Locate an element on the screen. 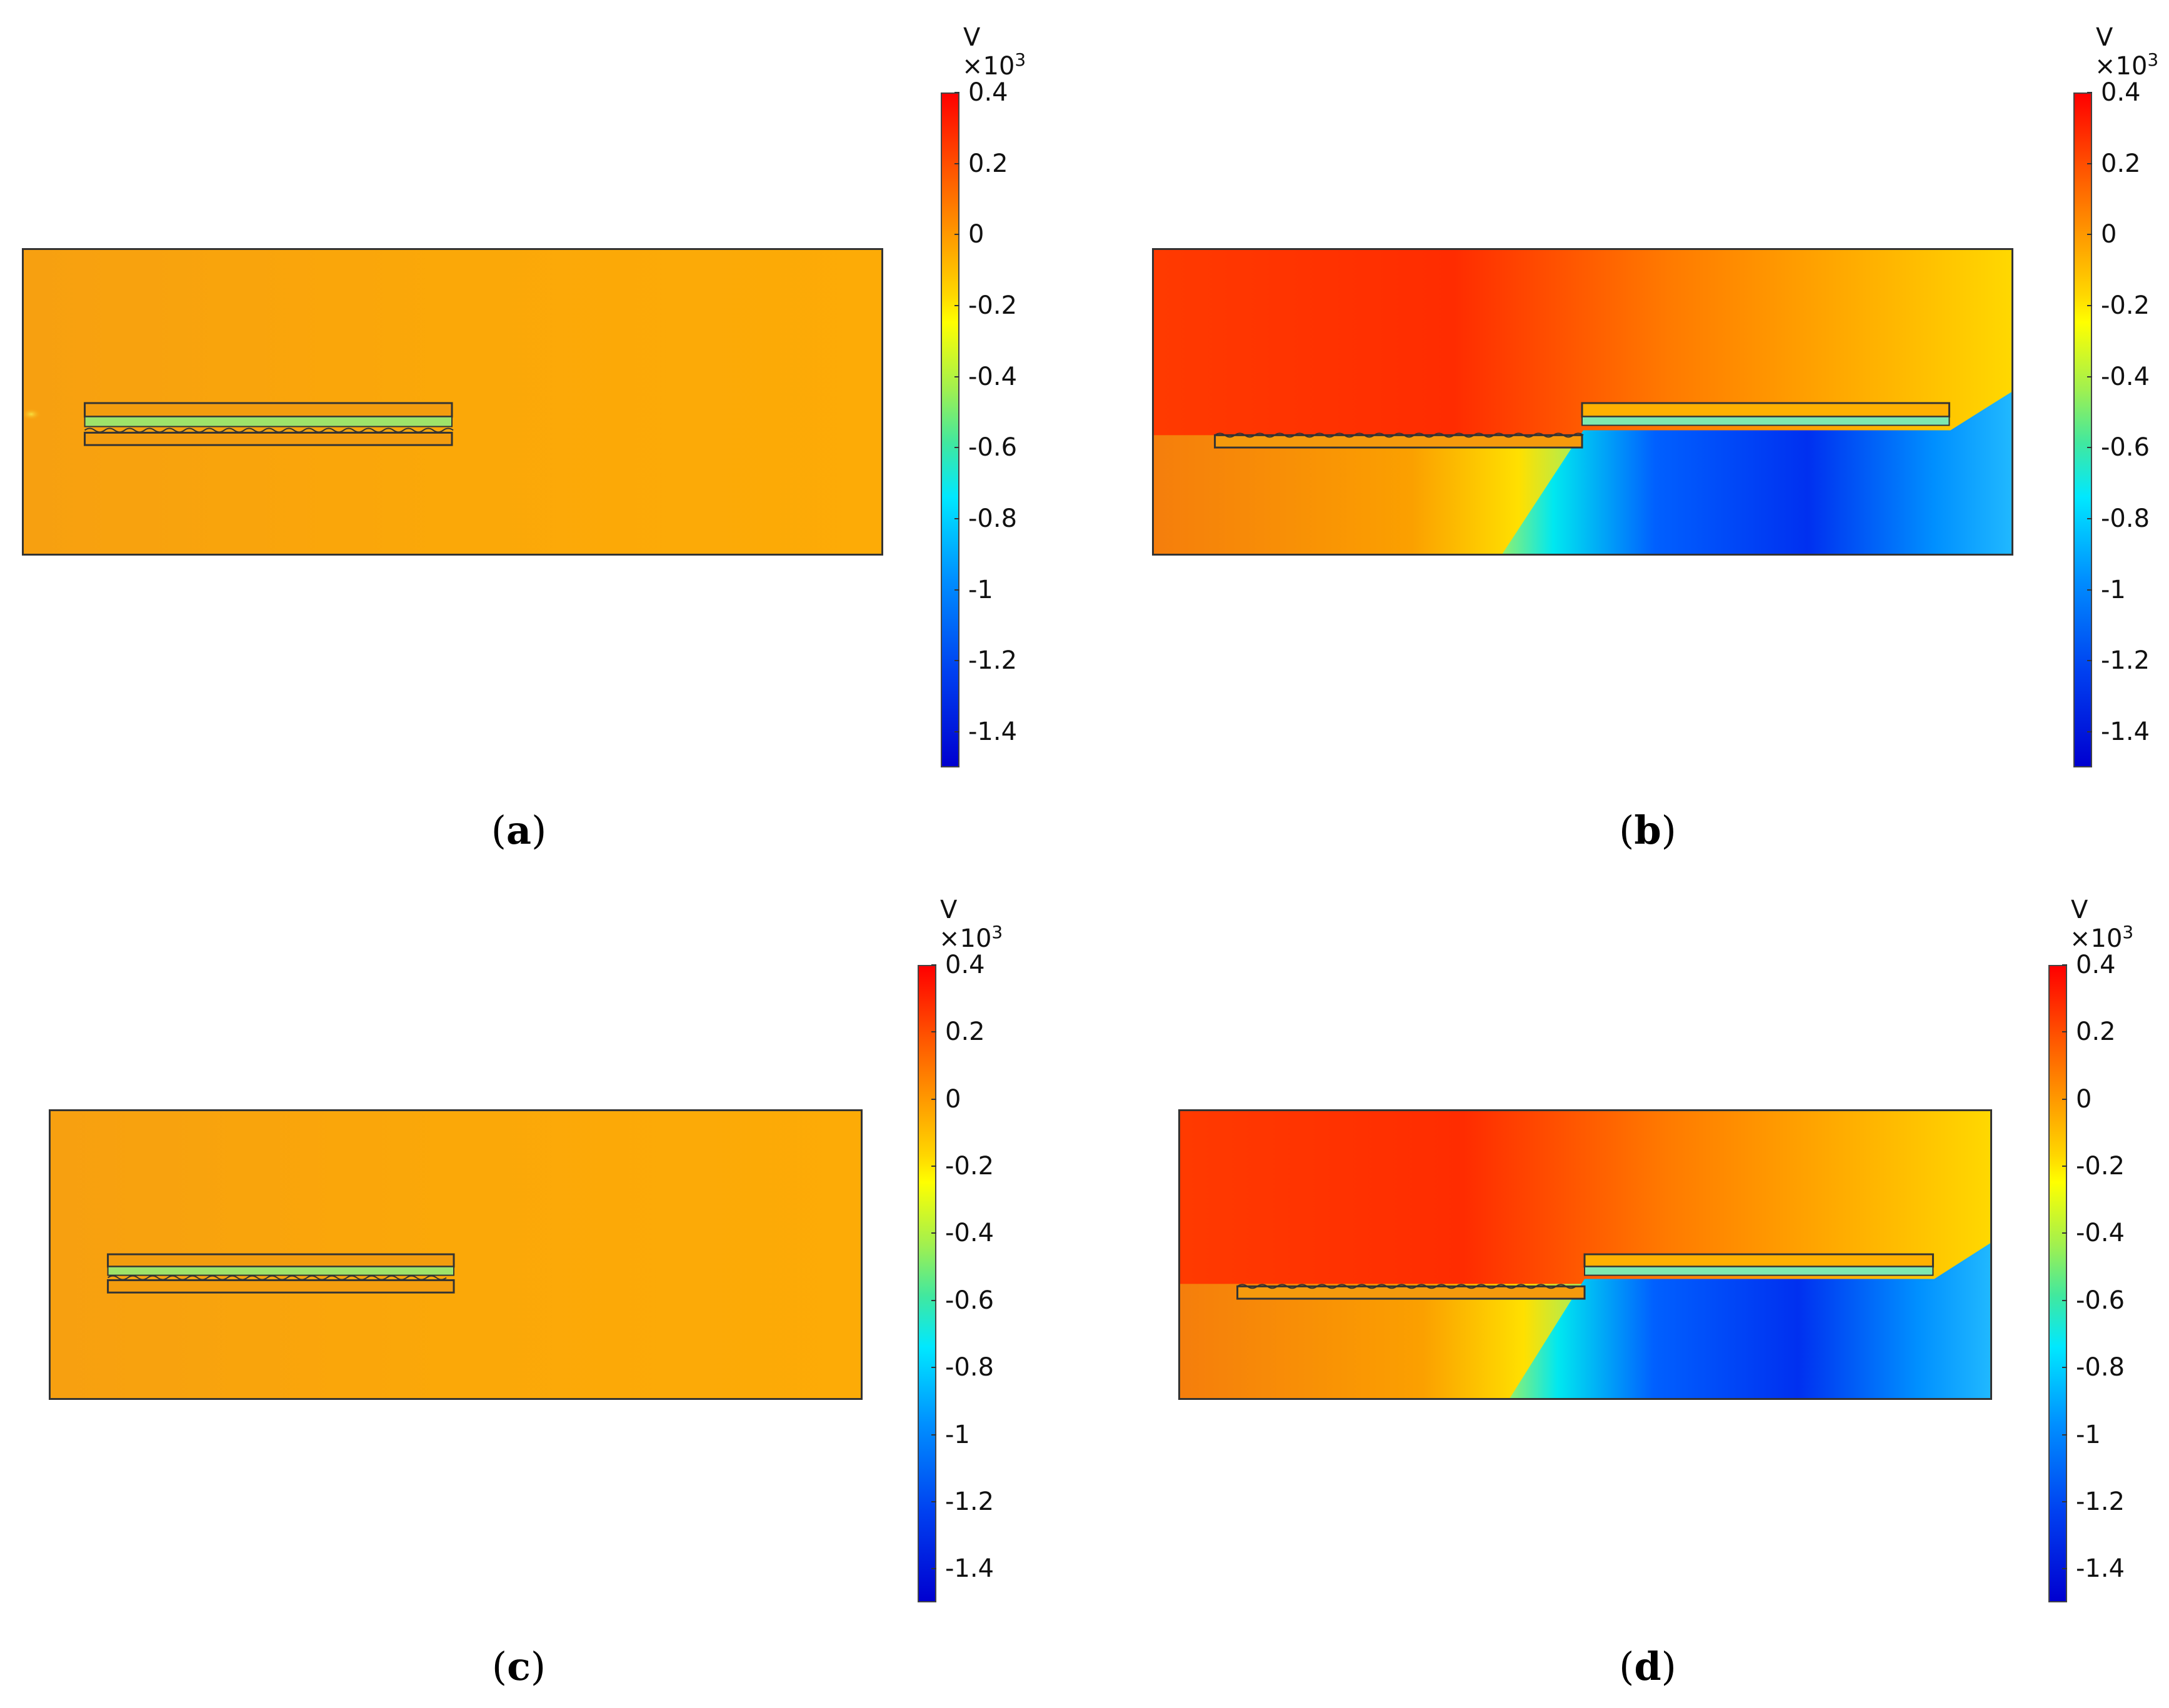 Image resolution: width=2169 pixels, height=1708 pixels. potential-field-a is located at coordinates (452, 402).